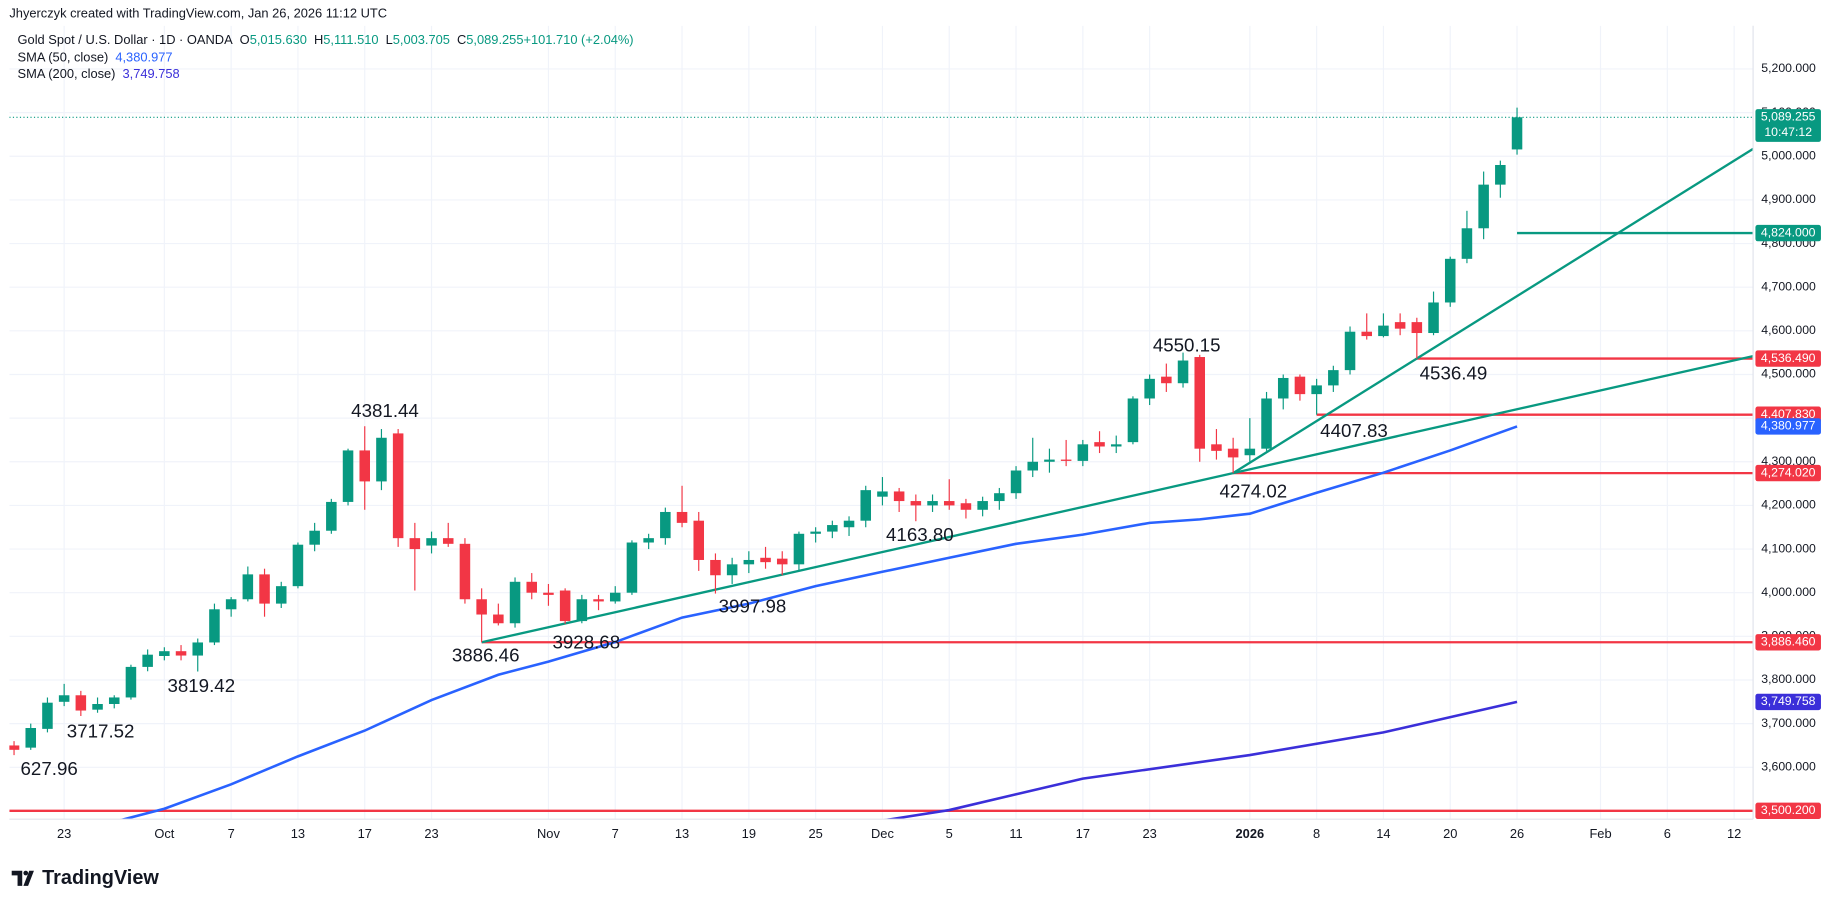  What do you see at coordinates (1788, 199) in the screenshot?
I see `y-tick-label: 4,900.000` at bounding box center [1788, 199].